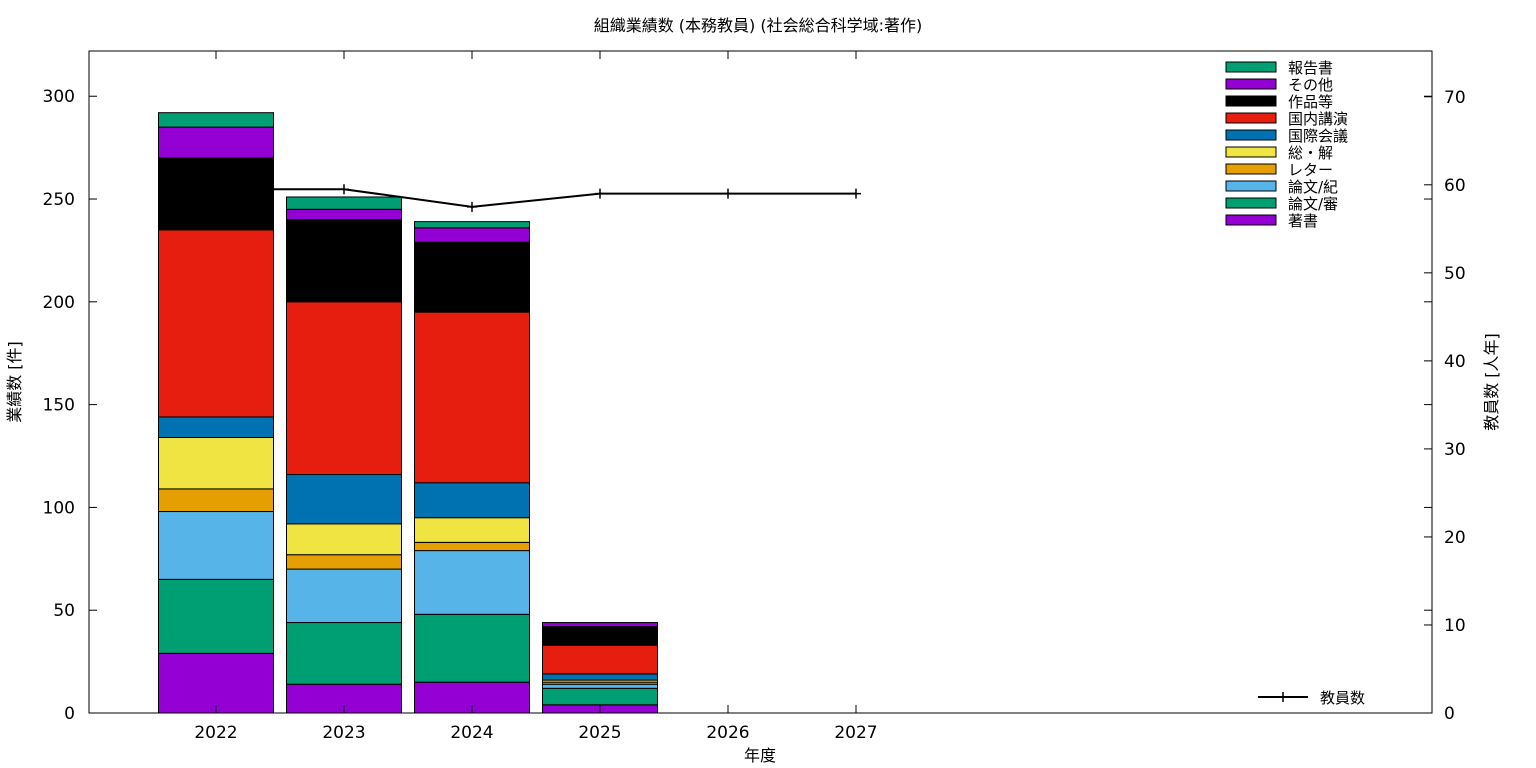 The height and width of the screenshot is (768, 1536). Describe the element at coordinates (59, 97) in the screenshot. I see `y-tick-label: 300` at that location.